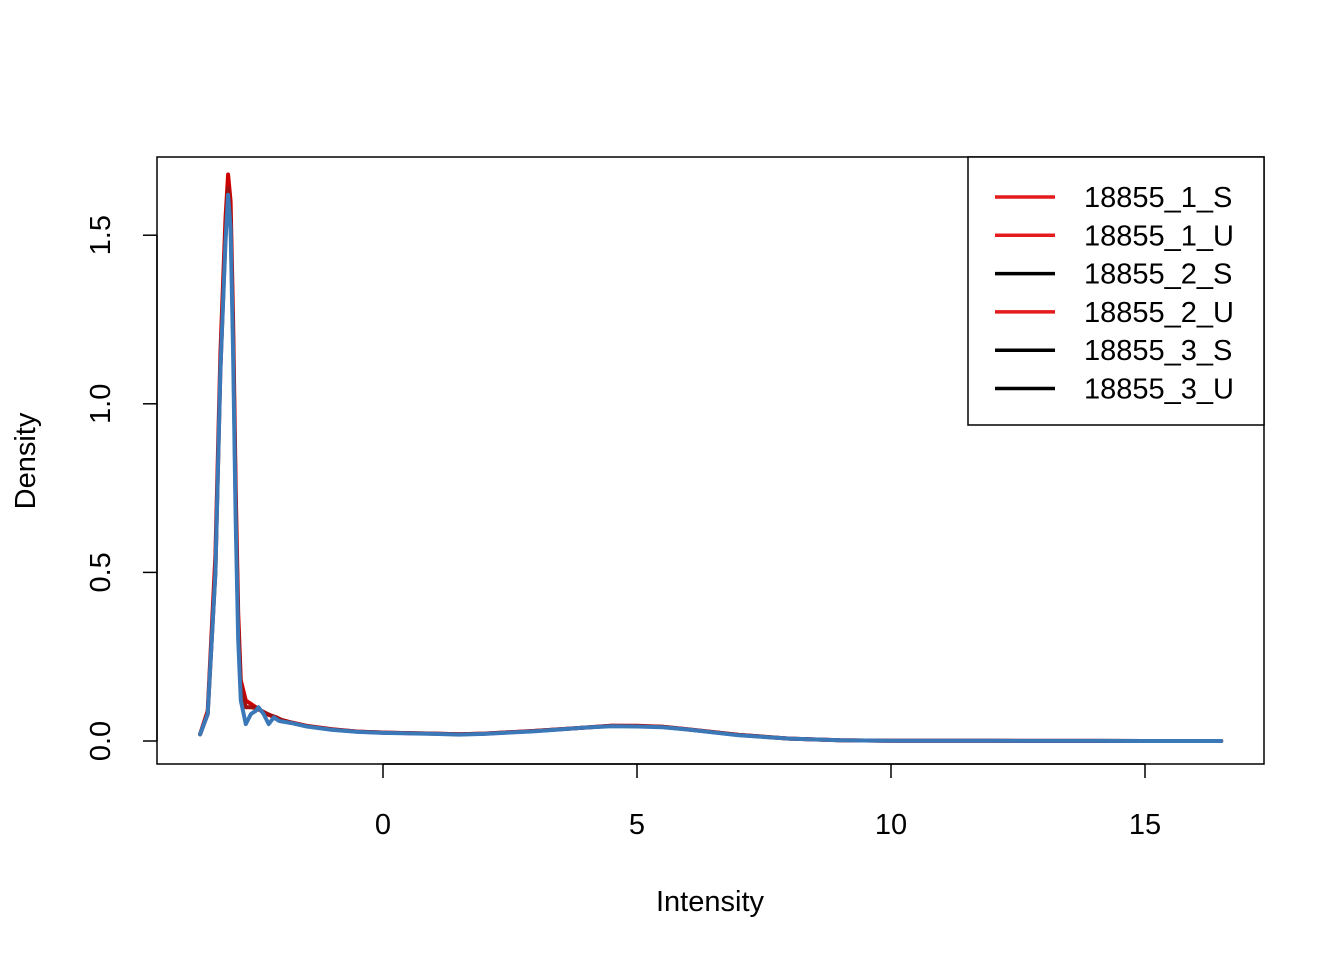 The width and height of the screenshot is (1344, 960). Describe the element at coordinates (891, 825) in the screenshot. I see `x-tick-label: 10` at that location.